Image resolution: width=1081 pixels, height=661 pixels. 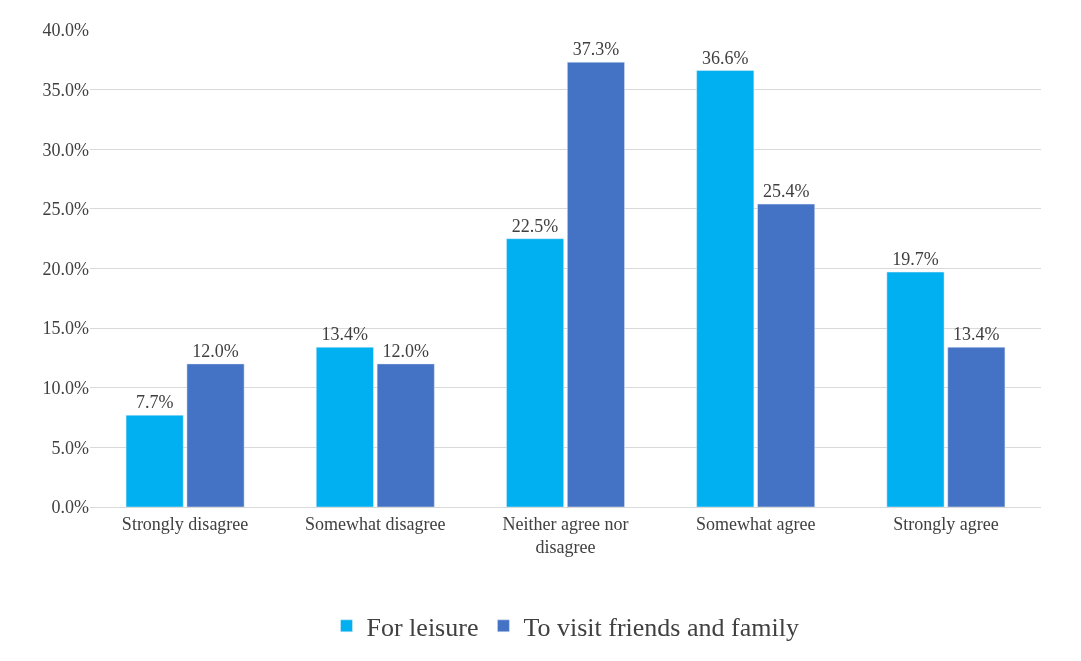 I want to click on y-tick-label: 30.0%, so click(x=65, y=149).